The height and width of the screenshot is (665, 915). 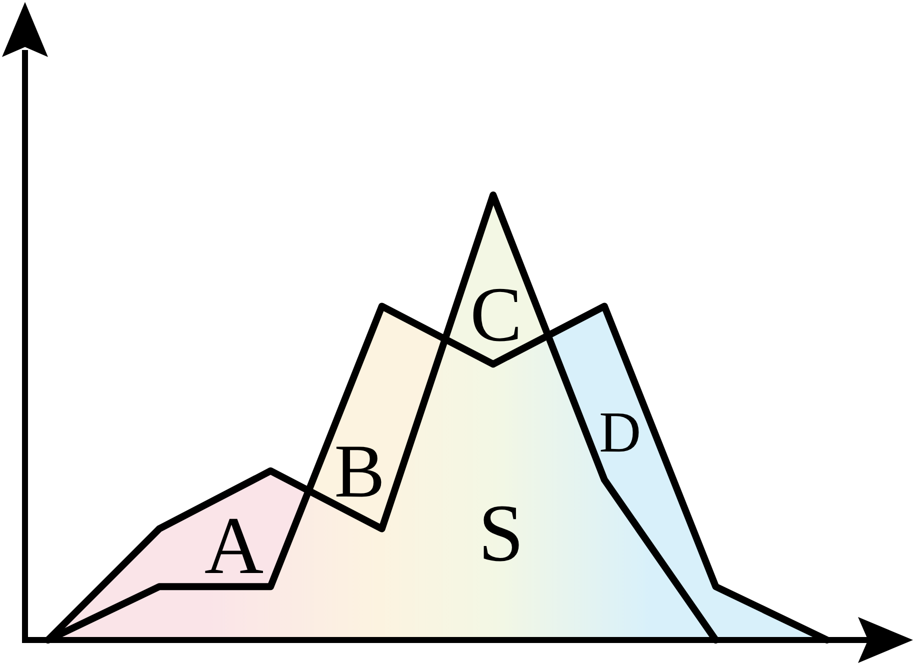 What do you see at coordinates (234, 545) in the screenshot?
I see `annotation: A` at bounding box center [234, 545].